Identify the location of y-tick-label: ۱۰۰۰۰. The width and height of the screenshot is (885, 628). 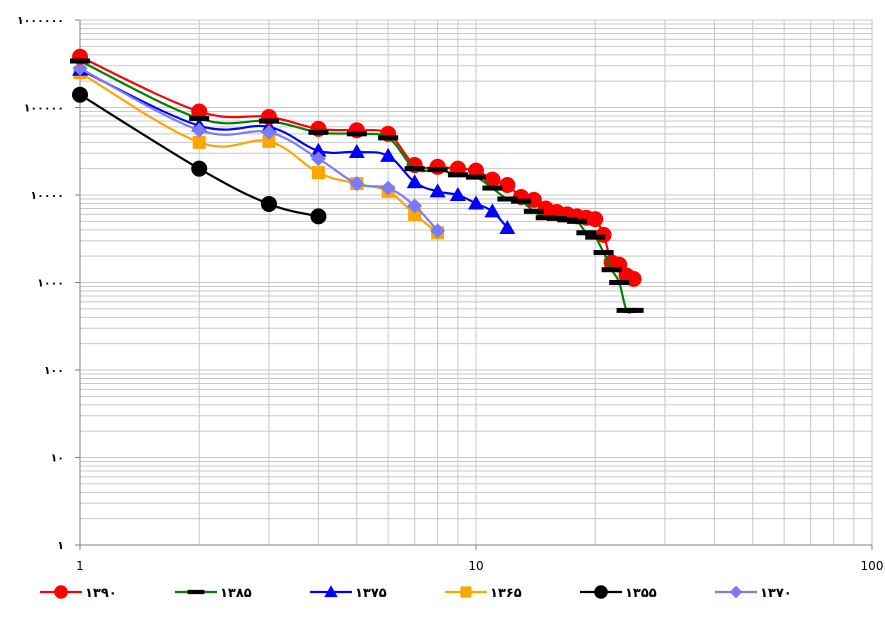
(47, 195).